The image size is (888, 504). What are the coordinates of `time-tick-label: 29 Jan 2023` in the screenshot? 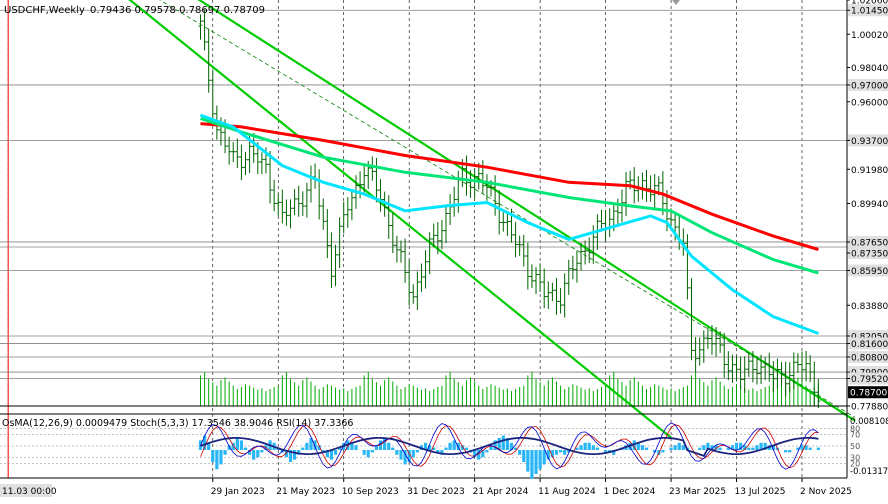 It's located at (238, 492).